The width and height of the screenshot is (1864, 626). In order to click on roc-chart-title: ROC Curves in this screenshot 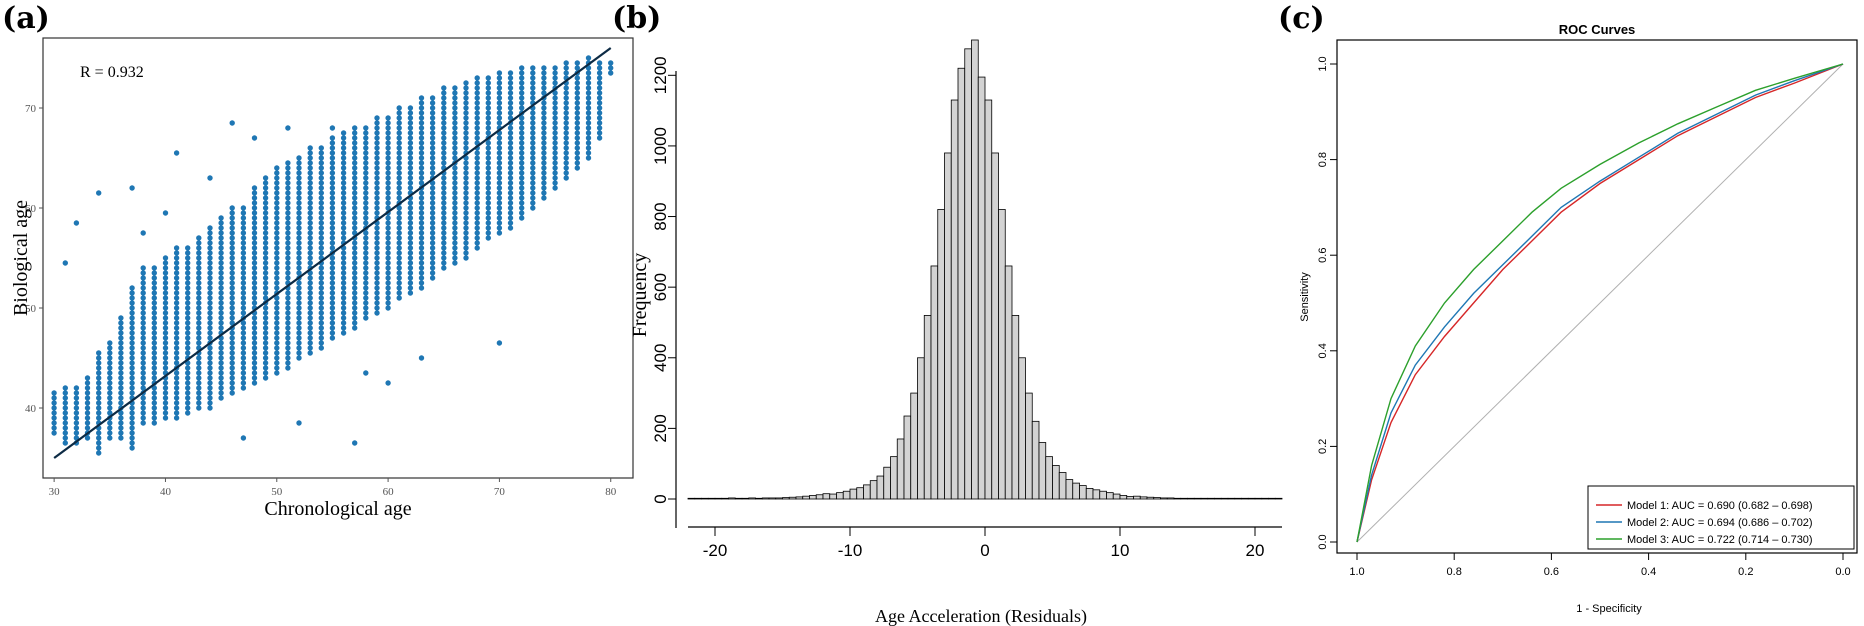, I will do `click(1597, 29)`.